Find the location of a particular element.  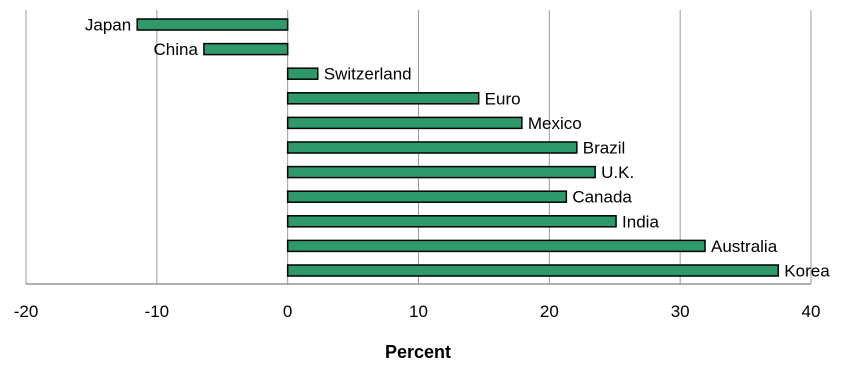

x-axis: -20 -10 0 10 20 30 40 is located at coordinates (417, 302).